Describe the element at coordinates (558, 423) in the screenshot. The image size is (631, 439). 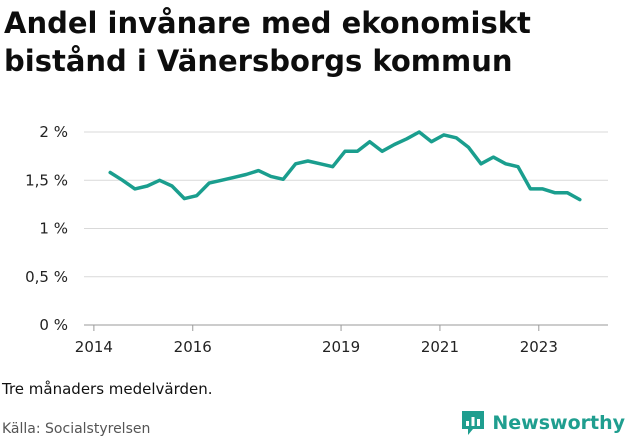
I see `brand-name: Newsworthy` at that location.